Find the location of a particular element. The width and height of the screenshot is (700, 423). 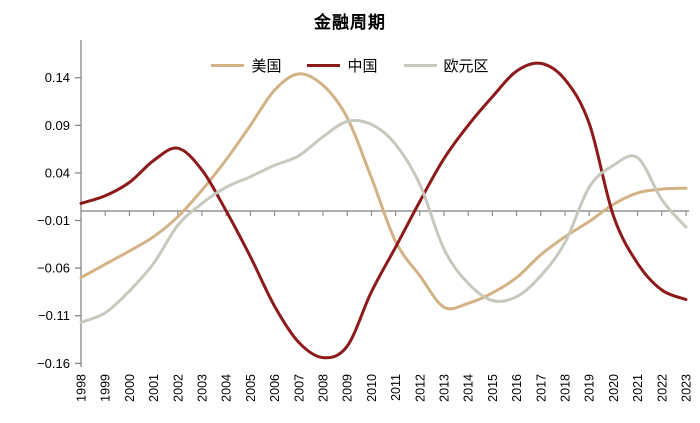

chart-legend: 美国 中国 欧元区 is located at coordinates (350, 65).